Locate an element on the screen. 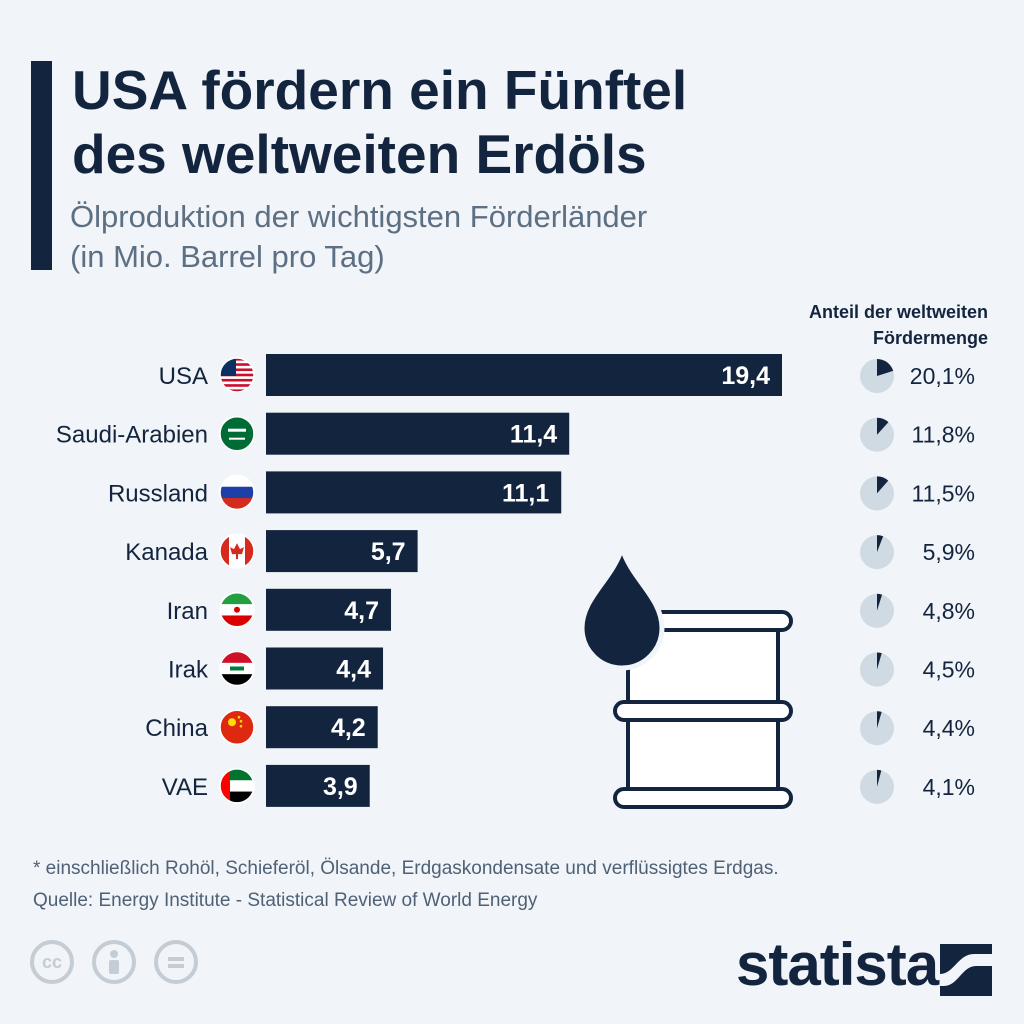  flag-iran-icon is located at coordinates (237, 609).